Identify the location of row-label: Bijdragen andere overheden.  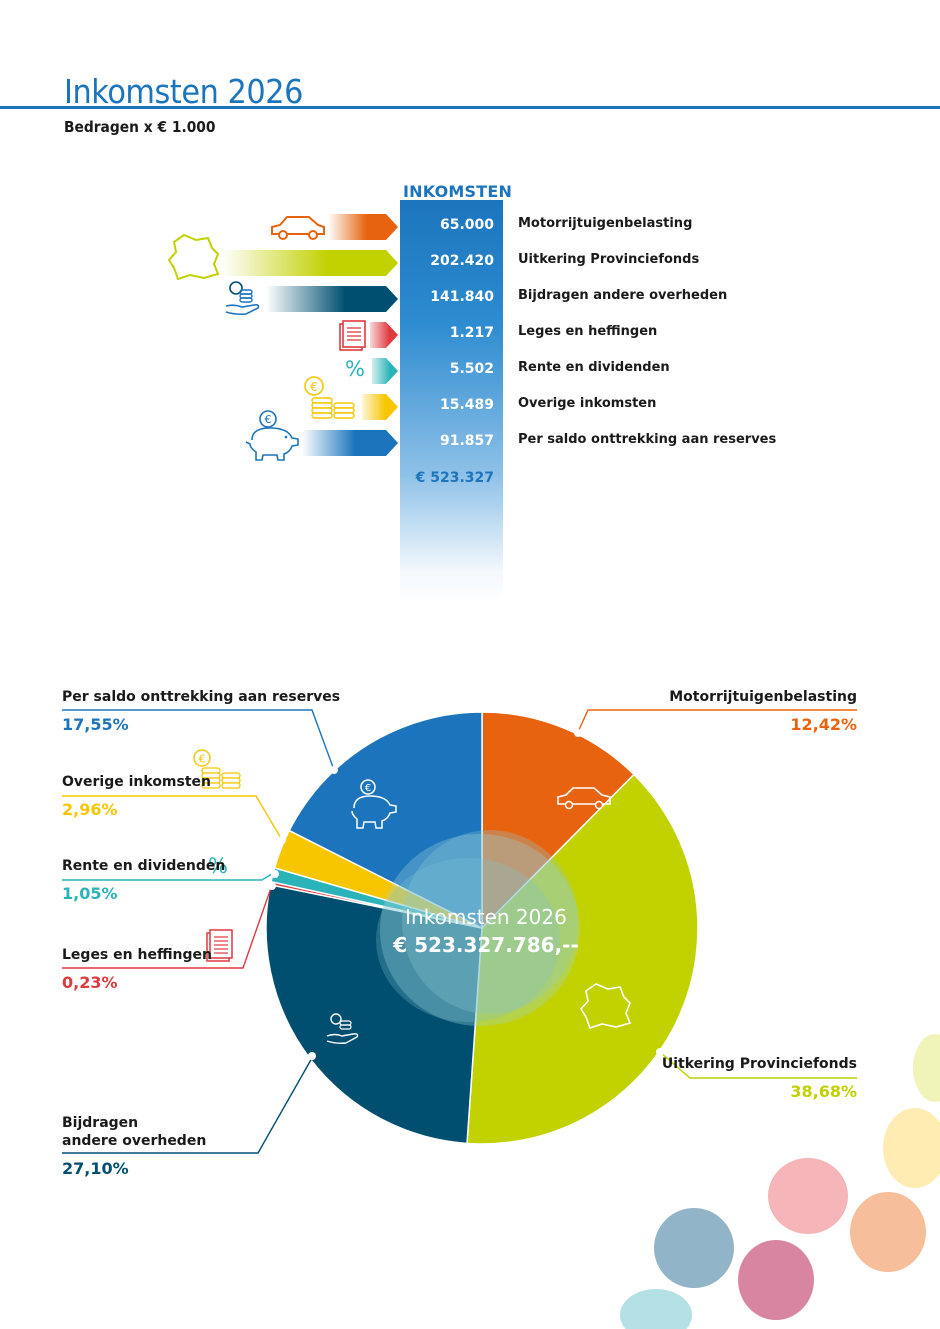
(623, 295).